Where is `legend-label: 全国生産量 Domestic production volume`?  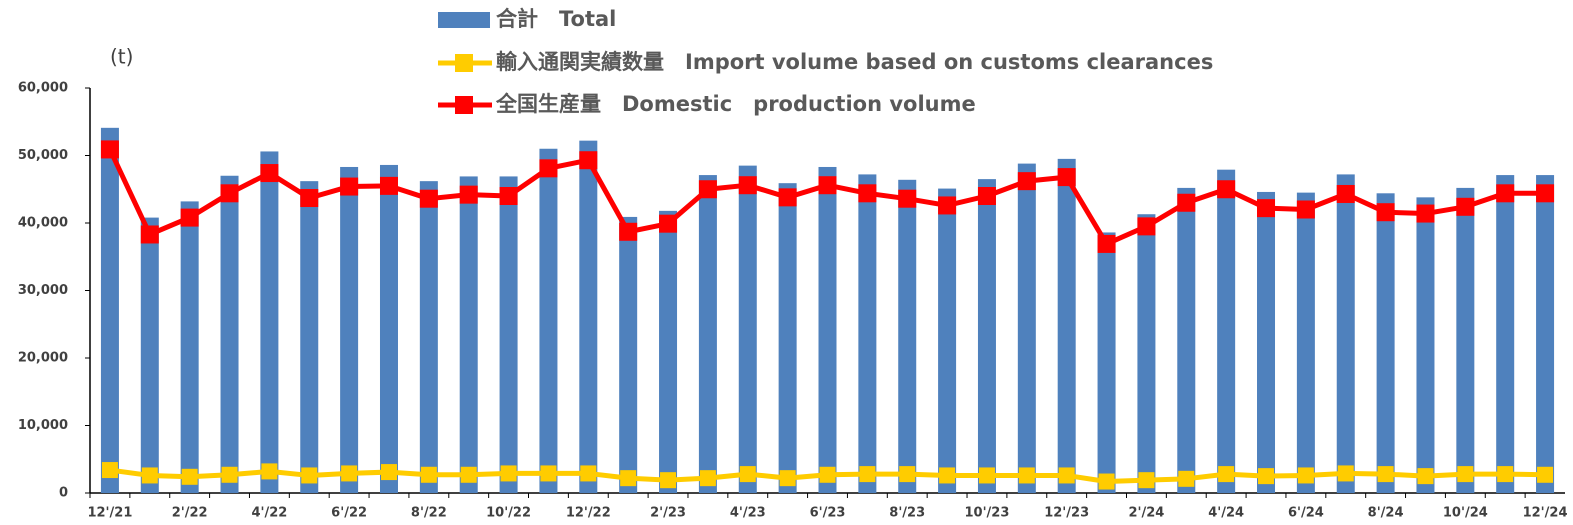
legend-label: 全国生産量 Domestic production volume is located at coordinates (735, 104).